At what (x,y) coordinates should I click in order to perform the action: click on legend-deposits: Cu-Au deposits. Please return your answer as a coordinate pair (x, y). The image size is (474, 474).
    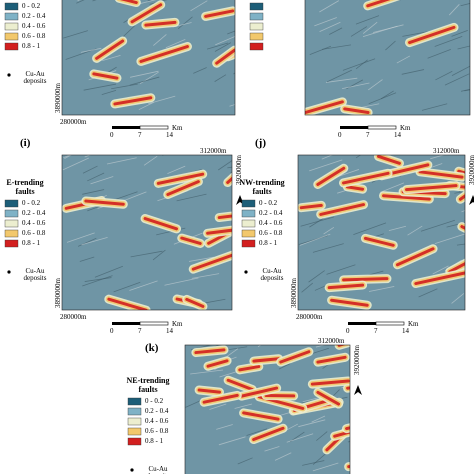
    Looking at the image, I should click on (158, 469).